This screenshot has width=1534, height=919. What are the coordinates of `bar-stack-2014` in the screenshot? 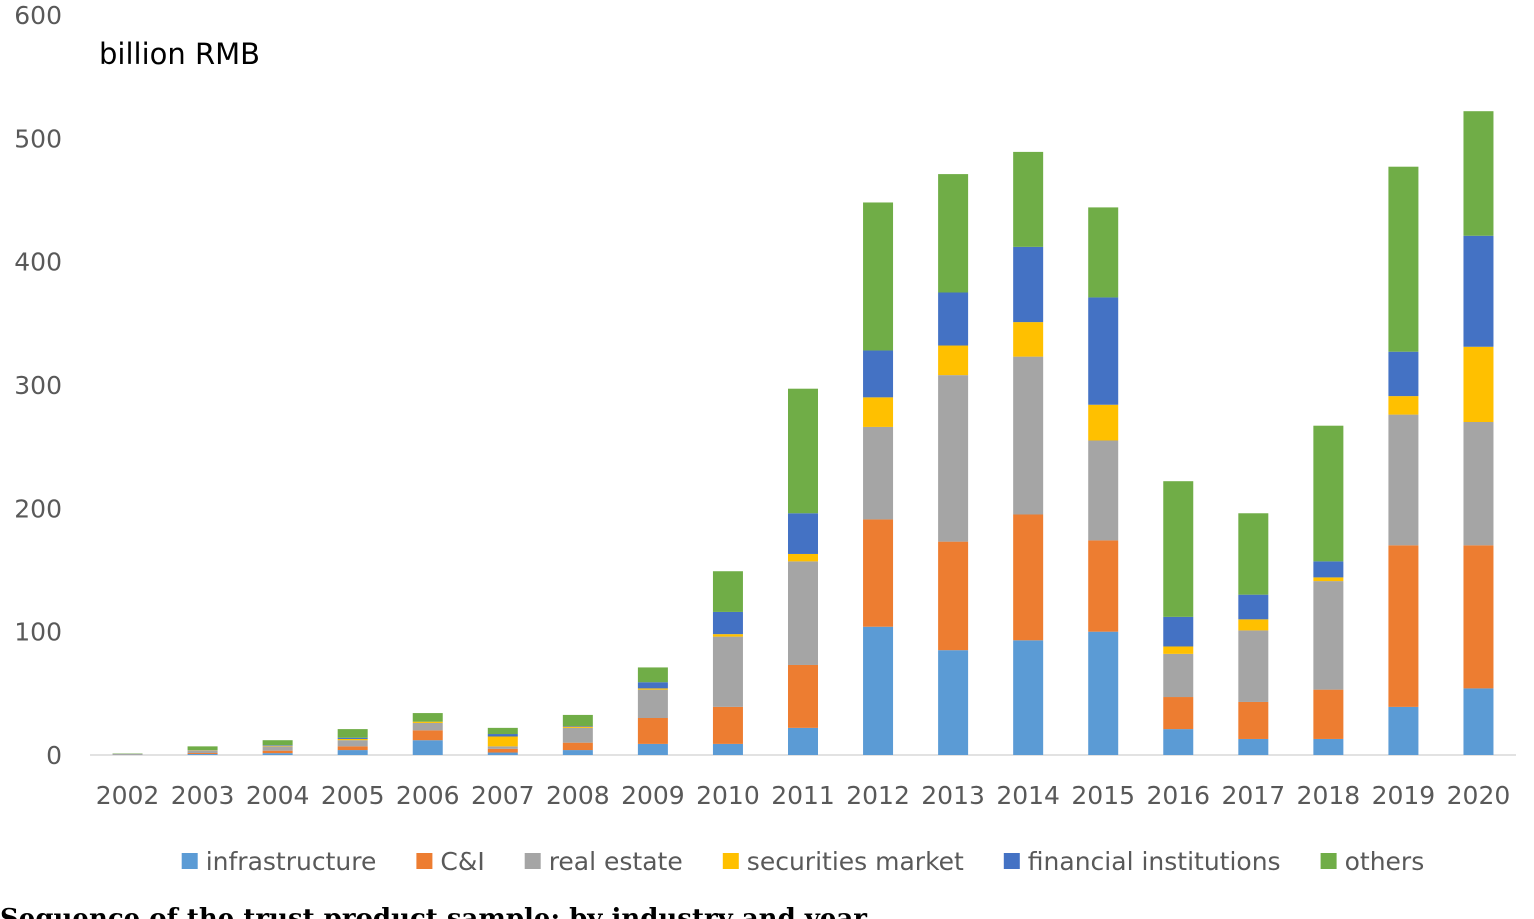 It's located at (1028, 453).